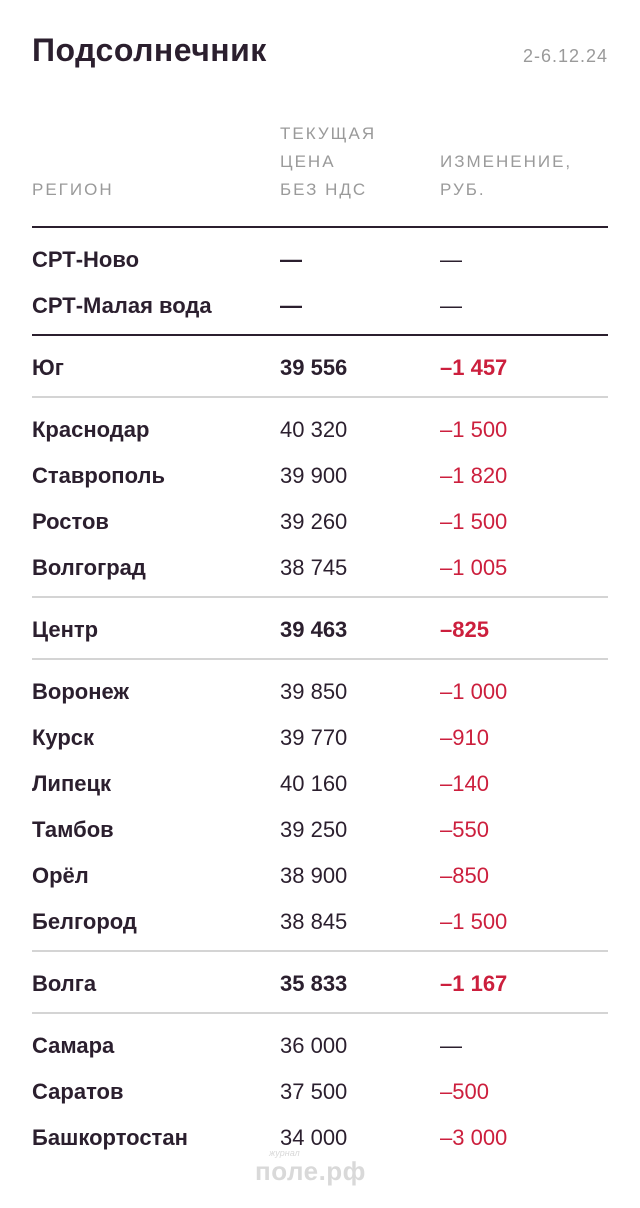 Image resolution: width=640 pixels, height=1208 pixels. I want to click on price-value: 39 850, so click(314, 691).